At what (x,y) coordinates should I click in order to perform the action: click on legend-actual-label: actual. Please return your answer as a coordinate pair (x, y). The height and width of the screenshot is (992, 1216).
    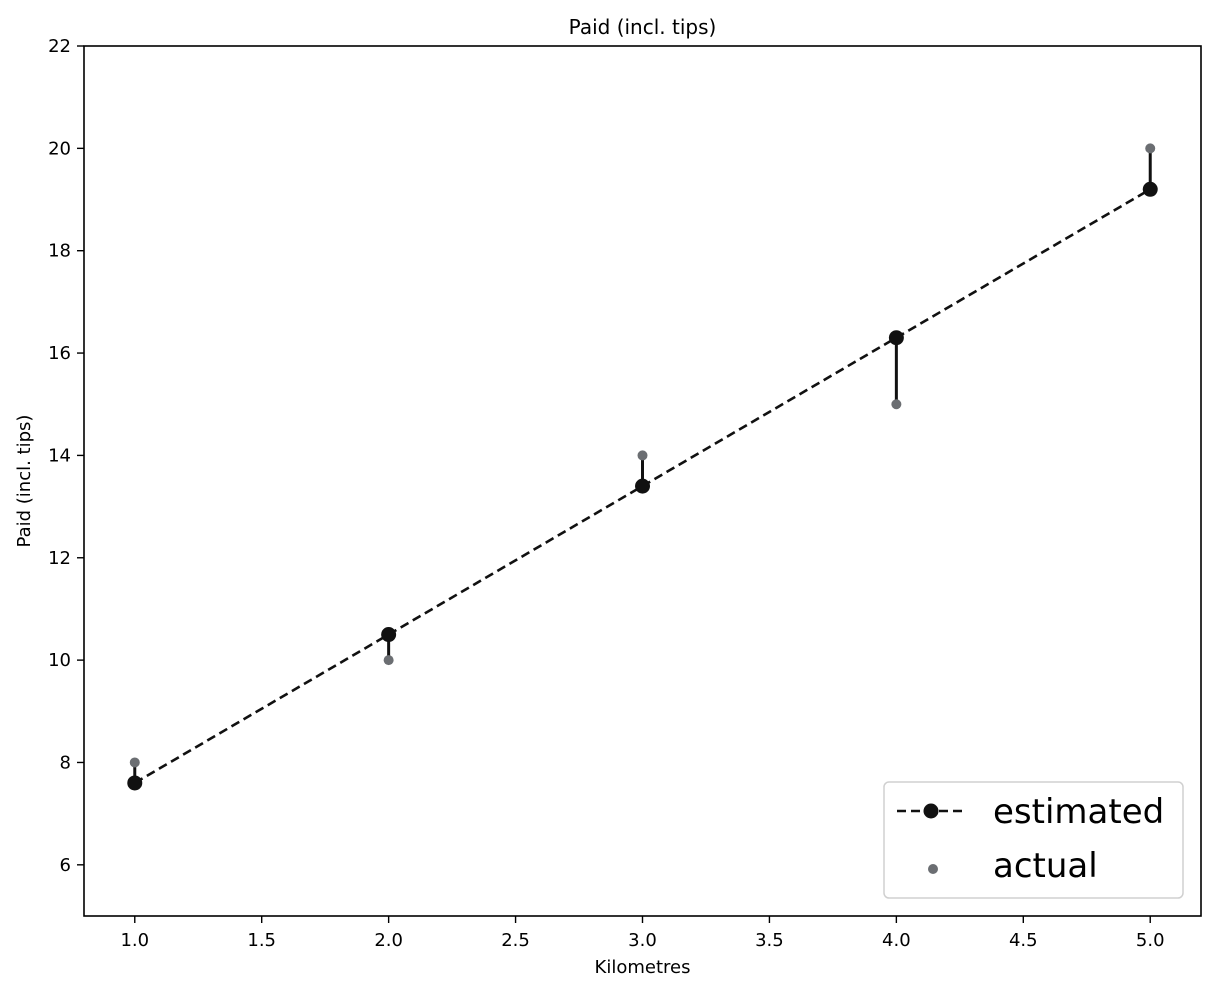
    Looking at the image, I should click on (1045, 866).